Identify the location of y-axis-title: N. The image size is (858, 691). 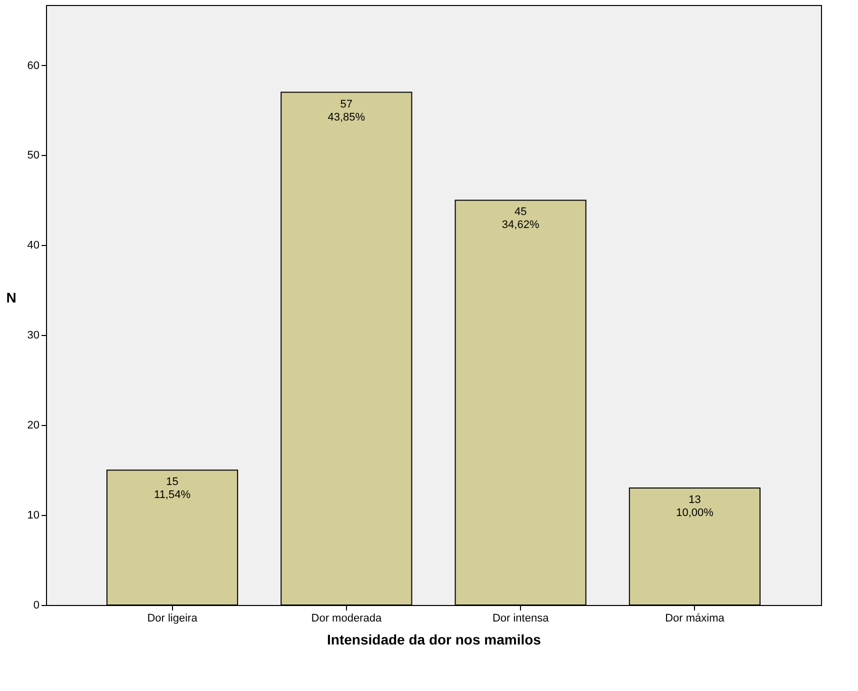
(11, 298).